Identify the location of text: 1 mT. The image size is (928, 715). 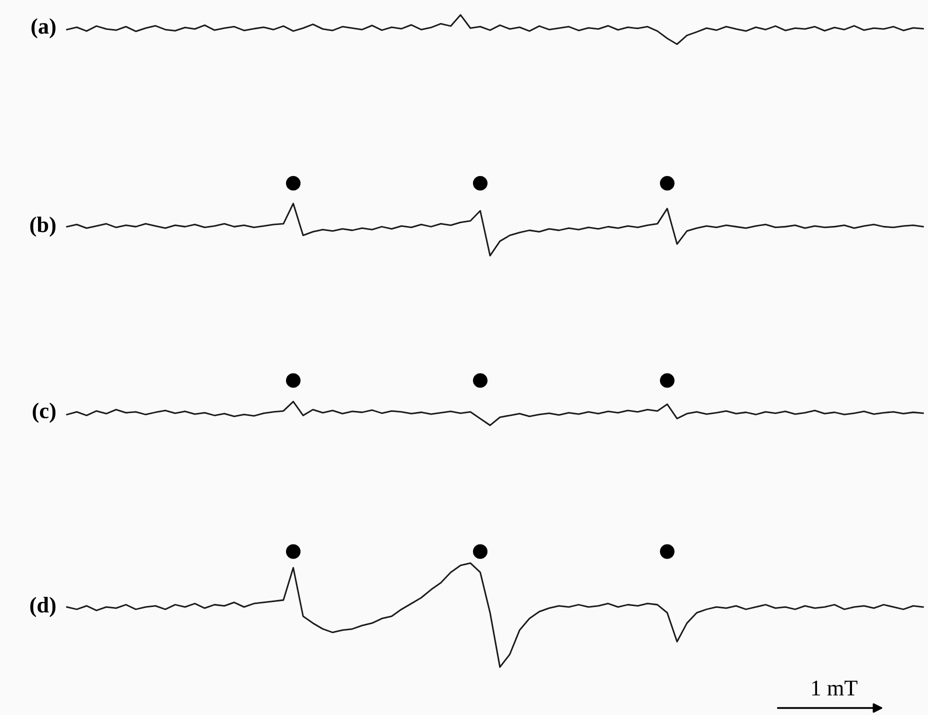
(835, 688).